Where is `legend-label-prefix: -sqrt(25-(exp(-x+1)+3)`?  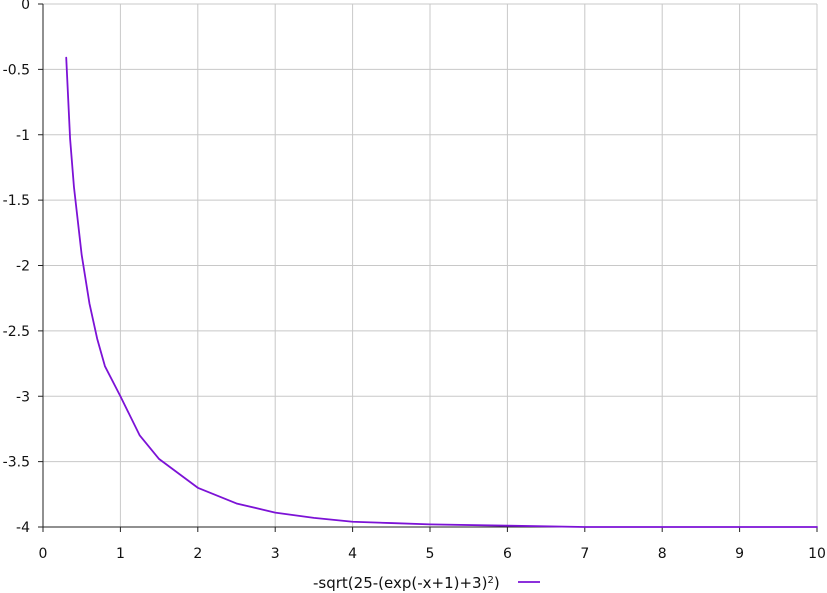
legend-label-prefix: -sqrt(25-(exp(-x+1)+3) is located at coordinates (400, 583).